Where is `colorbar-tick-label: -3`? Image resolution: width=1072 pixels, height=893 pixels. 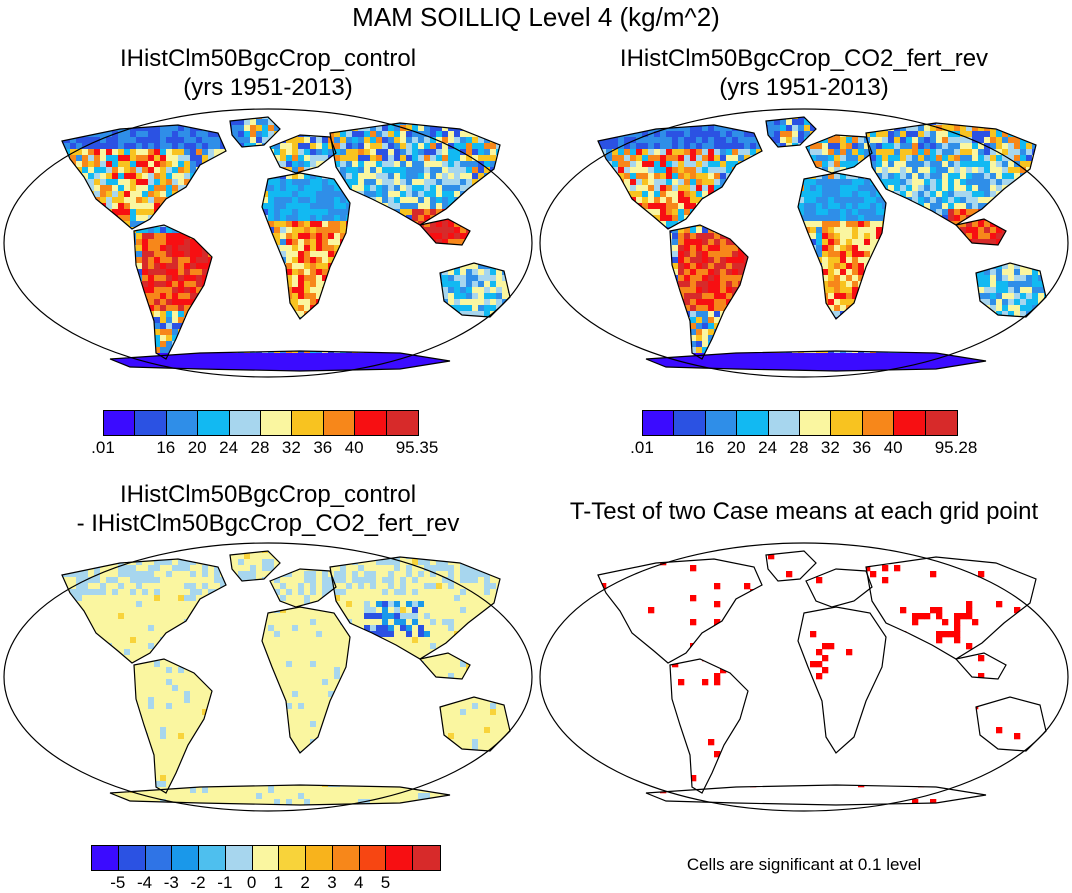
colorbar-tick-label: -3 is located at coordinates (171, 883).